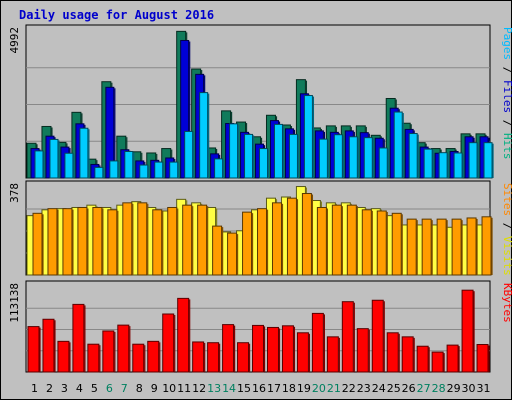 The width and height of the screenshot is (512, 400). Describe the element at coordinates (116, 15) in the screenshot. I see `chart-title: Daily usage for August 2016` at that location.